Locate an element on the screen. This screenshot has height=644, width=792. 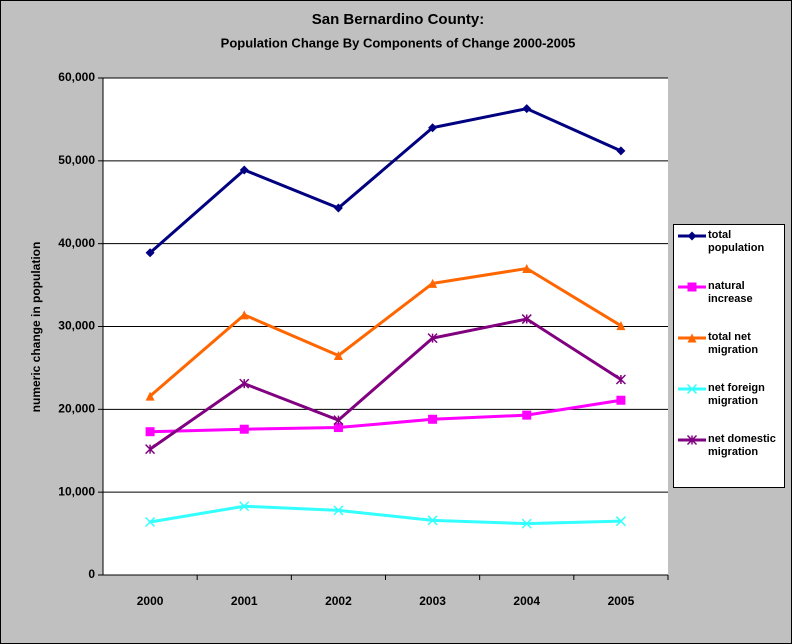
legend-entry: total population is located at coordinates (729, 254).